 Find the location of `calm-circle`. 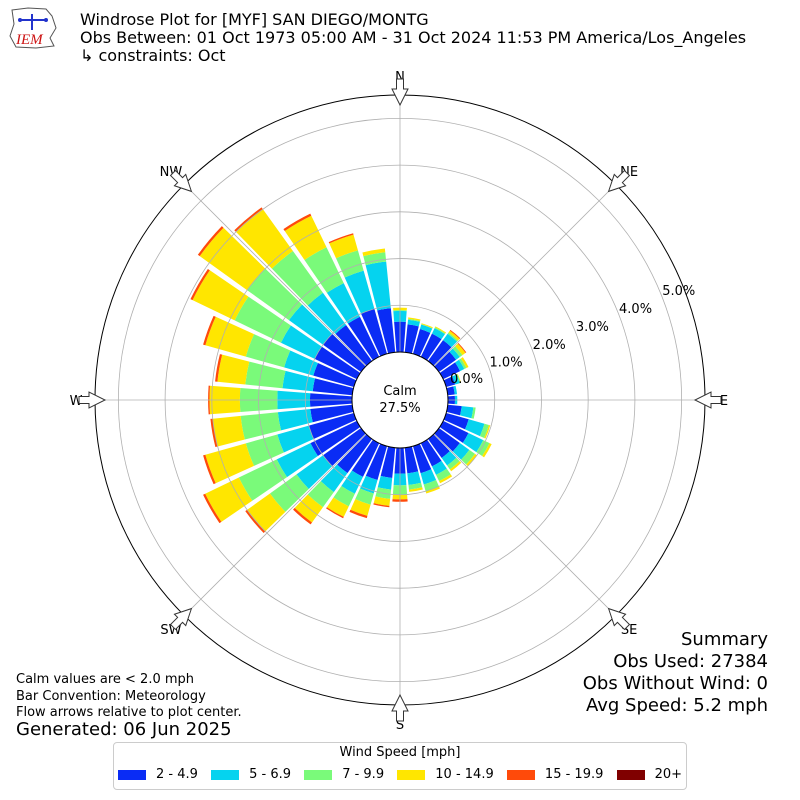

calm-circle is located at coordinates (400, 400).